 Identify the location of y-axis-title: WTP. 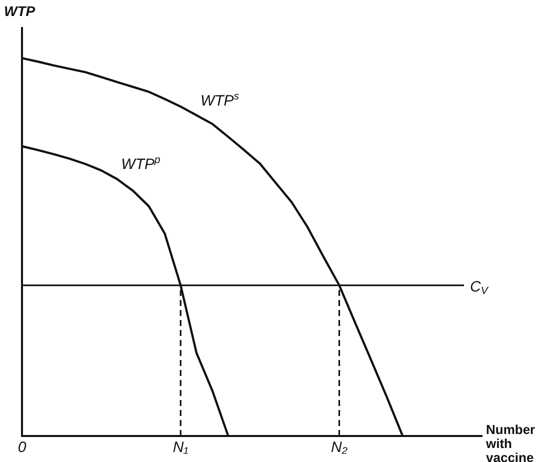
(20, 11).